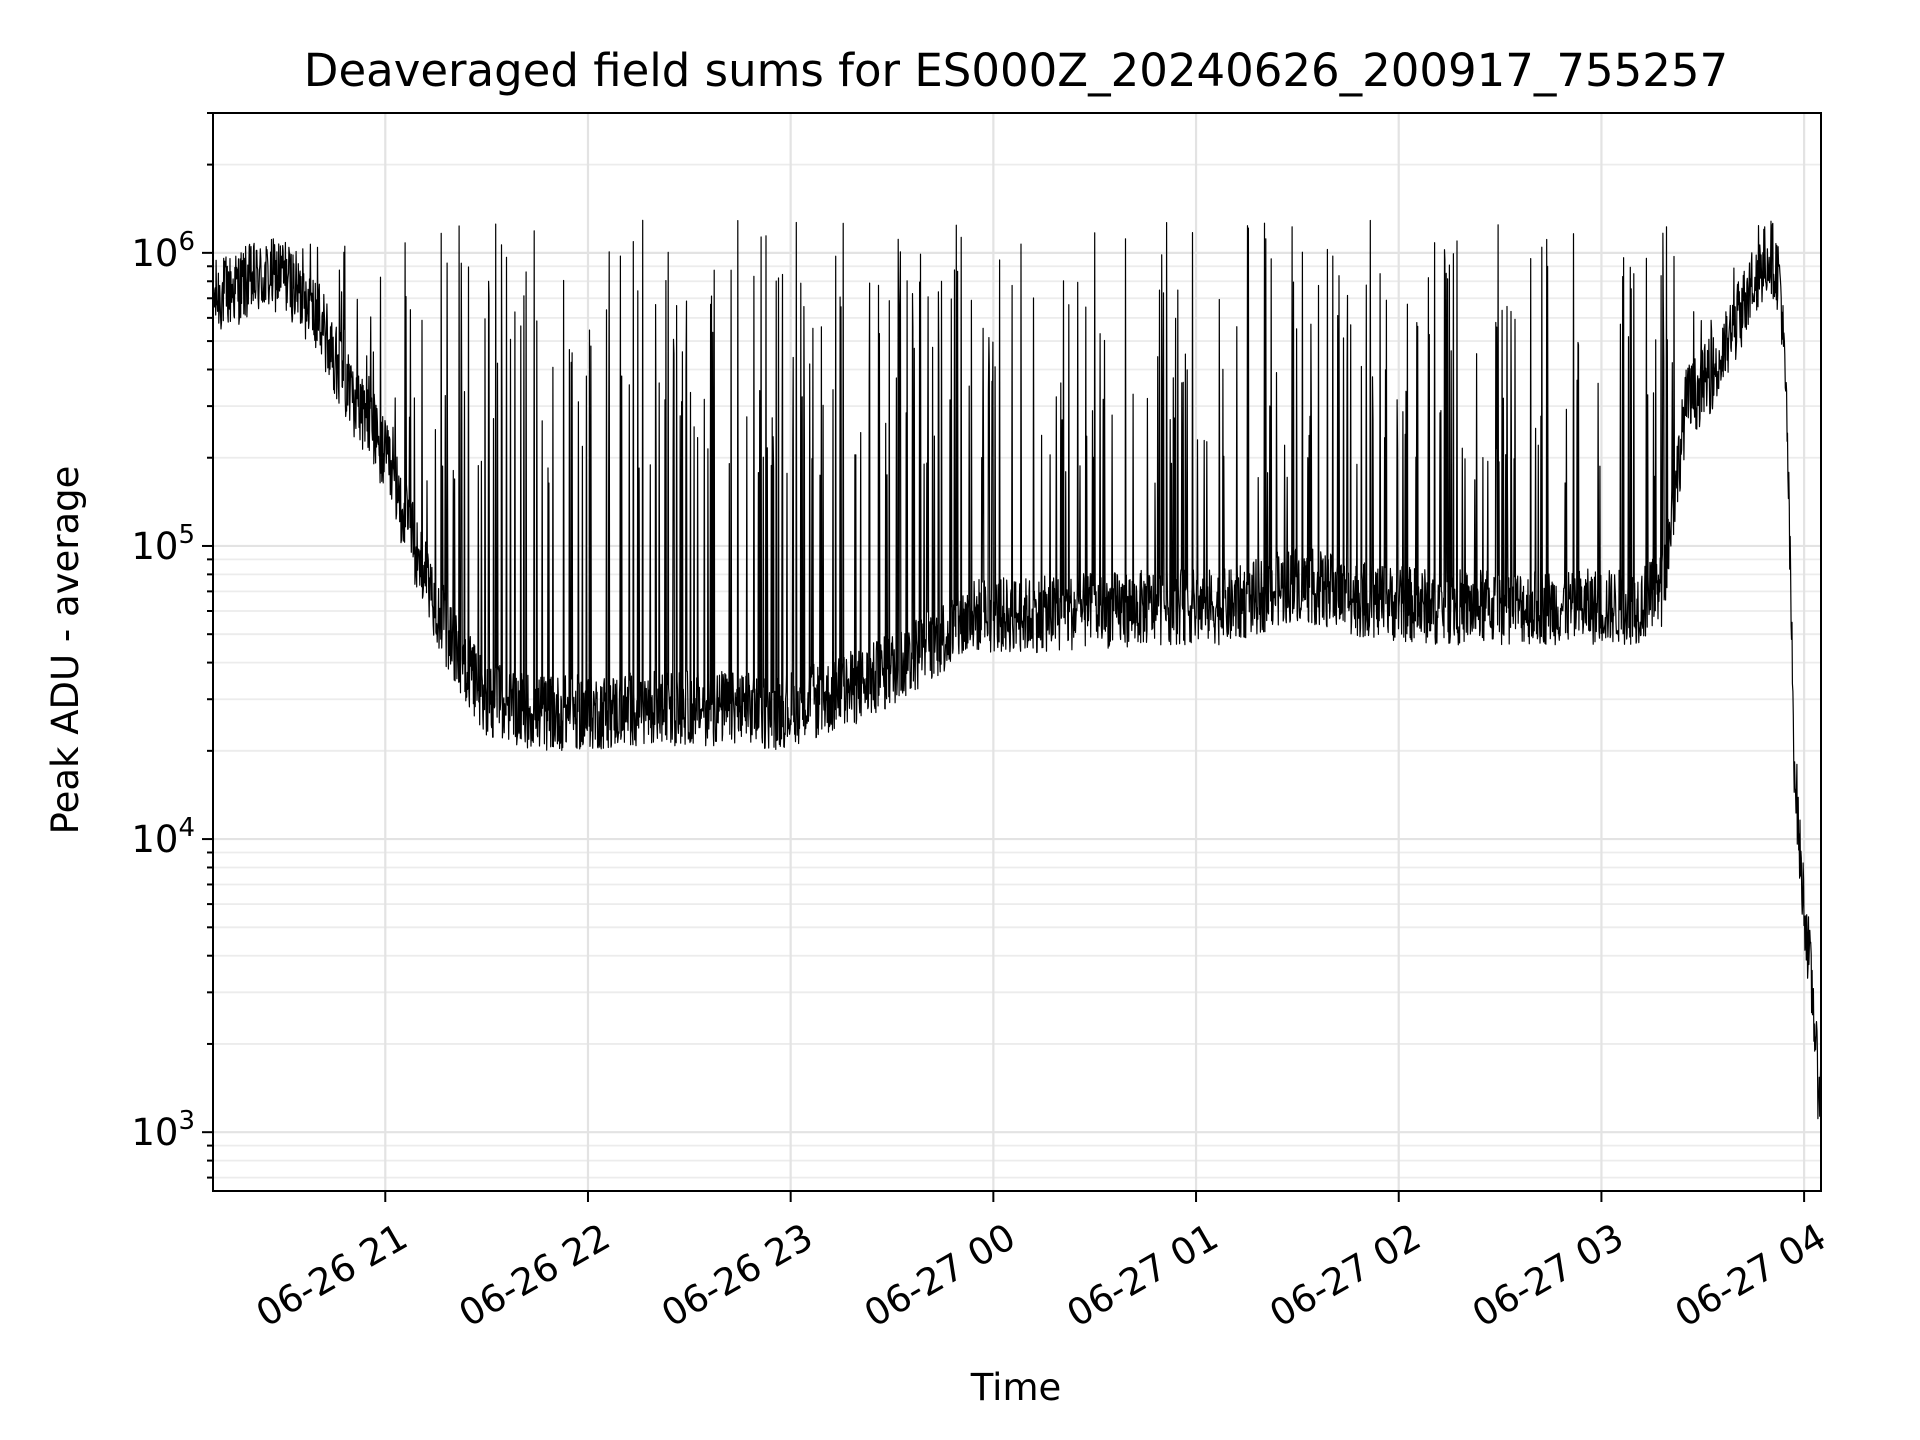 The height and width of the screenshot is (1440, 1920). Describe the element at coordinates (163, 544) in the screenshot. I see `y-tick-label: 105` at that location.